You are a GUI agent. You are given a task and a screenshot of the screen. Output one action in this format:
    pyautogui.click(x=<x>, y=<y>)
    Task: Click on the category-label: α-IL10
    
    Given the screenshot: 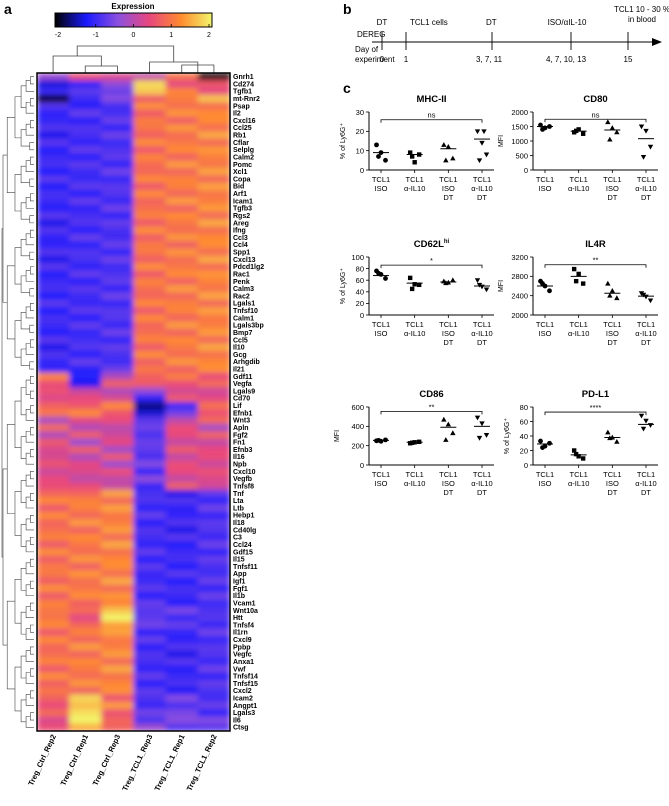 What is the action you would take?
    pyautogui.click(x=414, y=333)
    